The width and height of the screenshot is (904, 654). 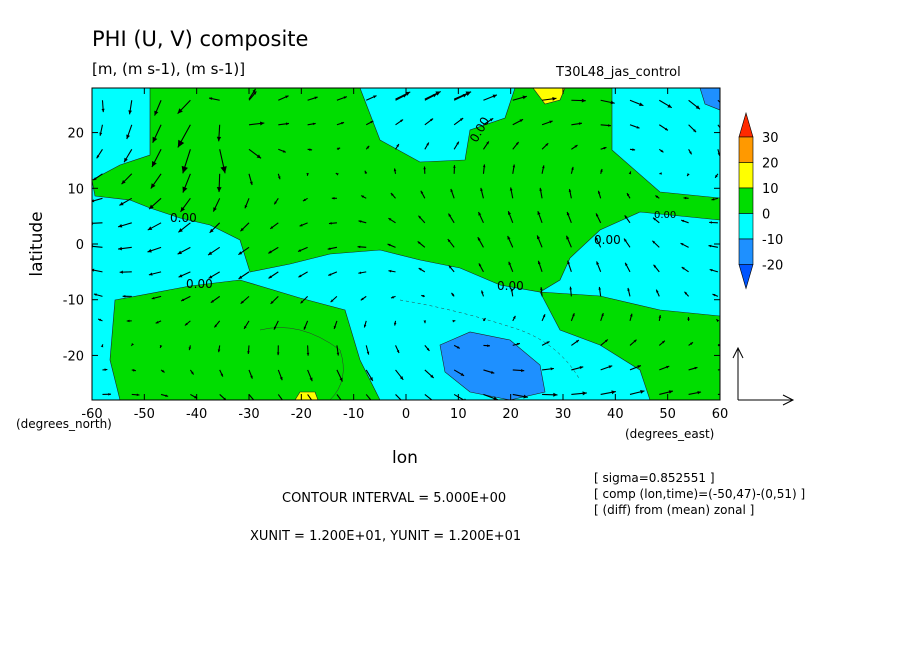 I want to click on x-tick-label: -50, so click(x=144, y=414).